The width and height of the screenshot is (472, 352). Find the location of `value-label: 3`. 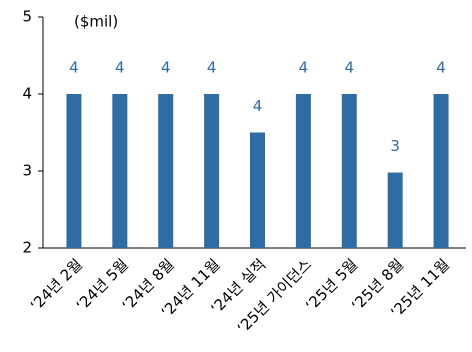

value-label: 3 is located at coordinates (395, 146).